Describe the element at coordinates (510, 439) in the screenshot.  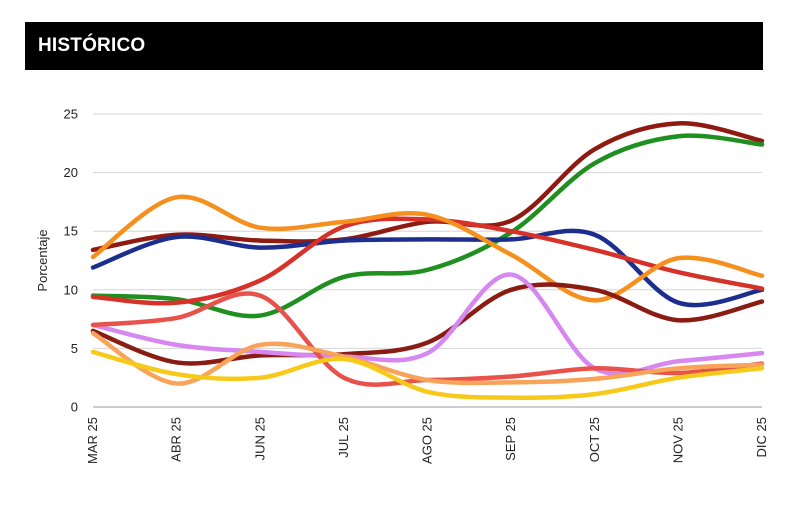
I see `x-tick-label: SEP 25` at that location.